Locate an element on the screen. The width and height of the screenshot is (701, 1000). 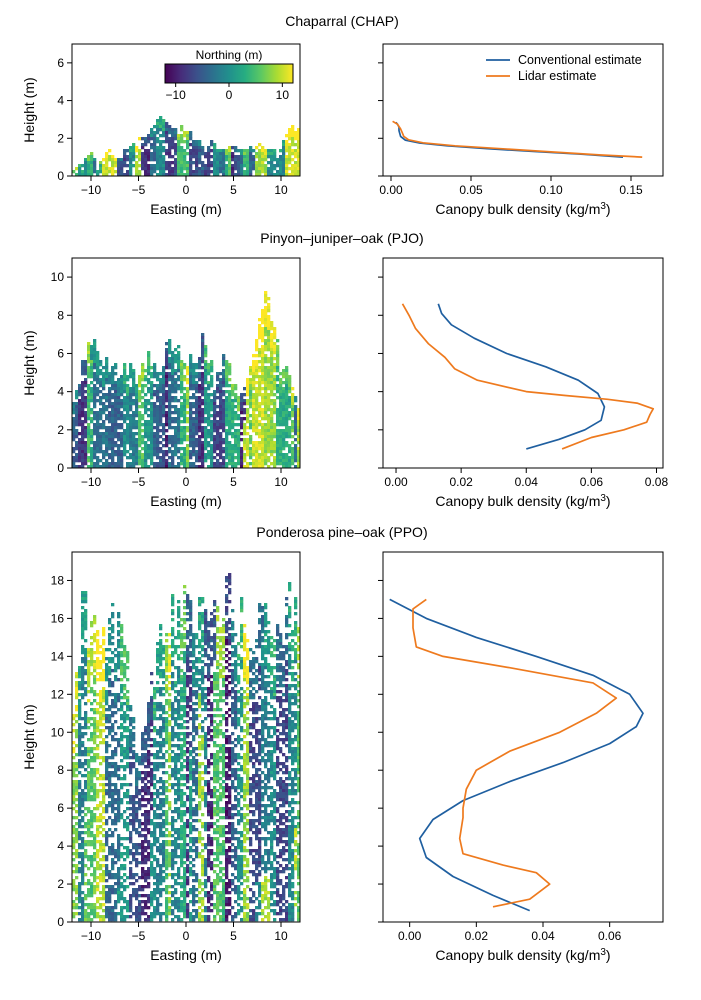
colorbar: Northing (m) −10 0 10 is located at coordinates (229, 78).